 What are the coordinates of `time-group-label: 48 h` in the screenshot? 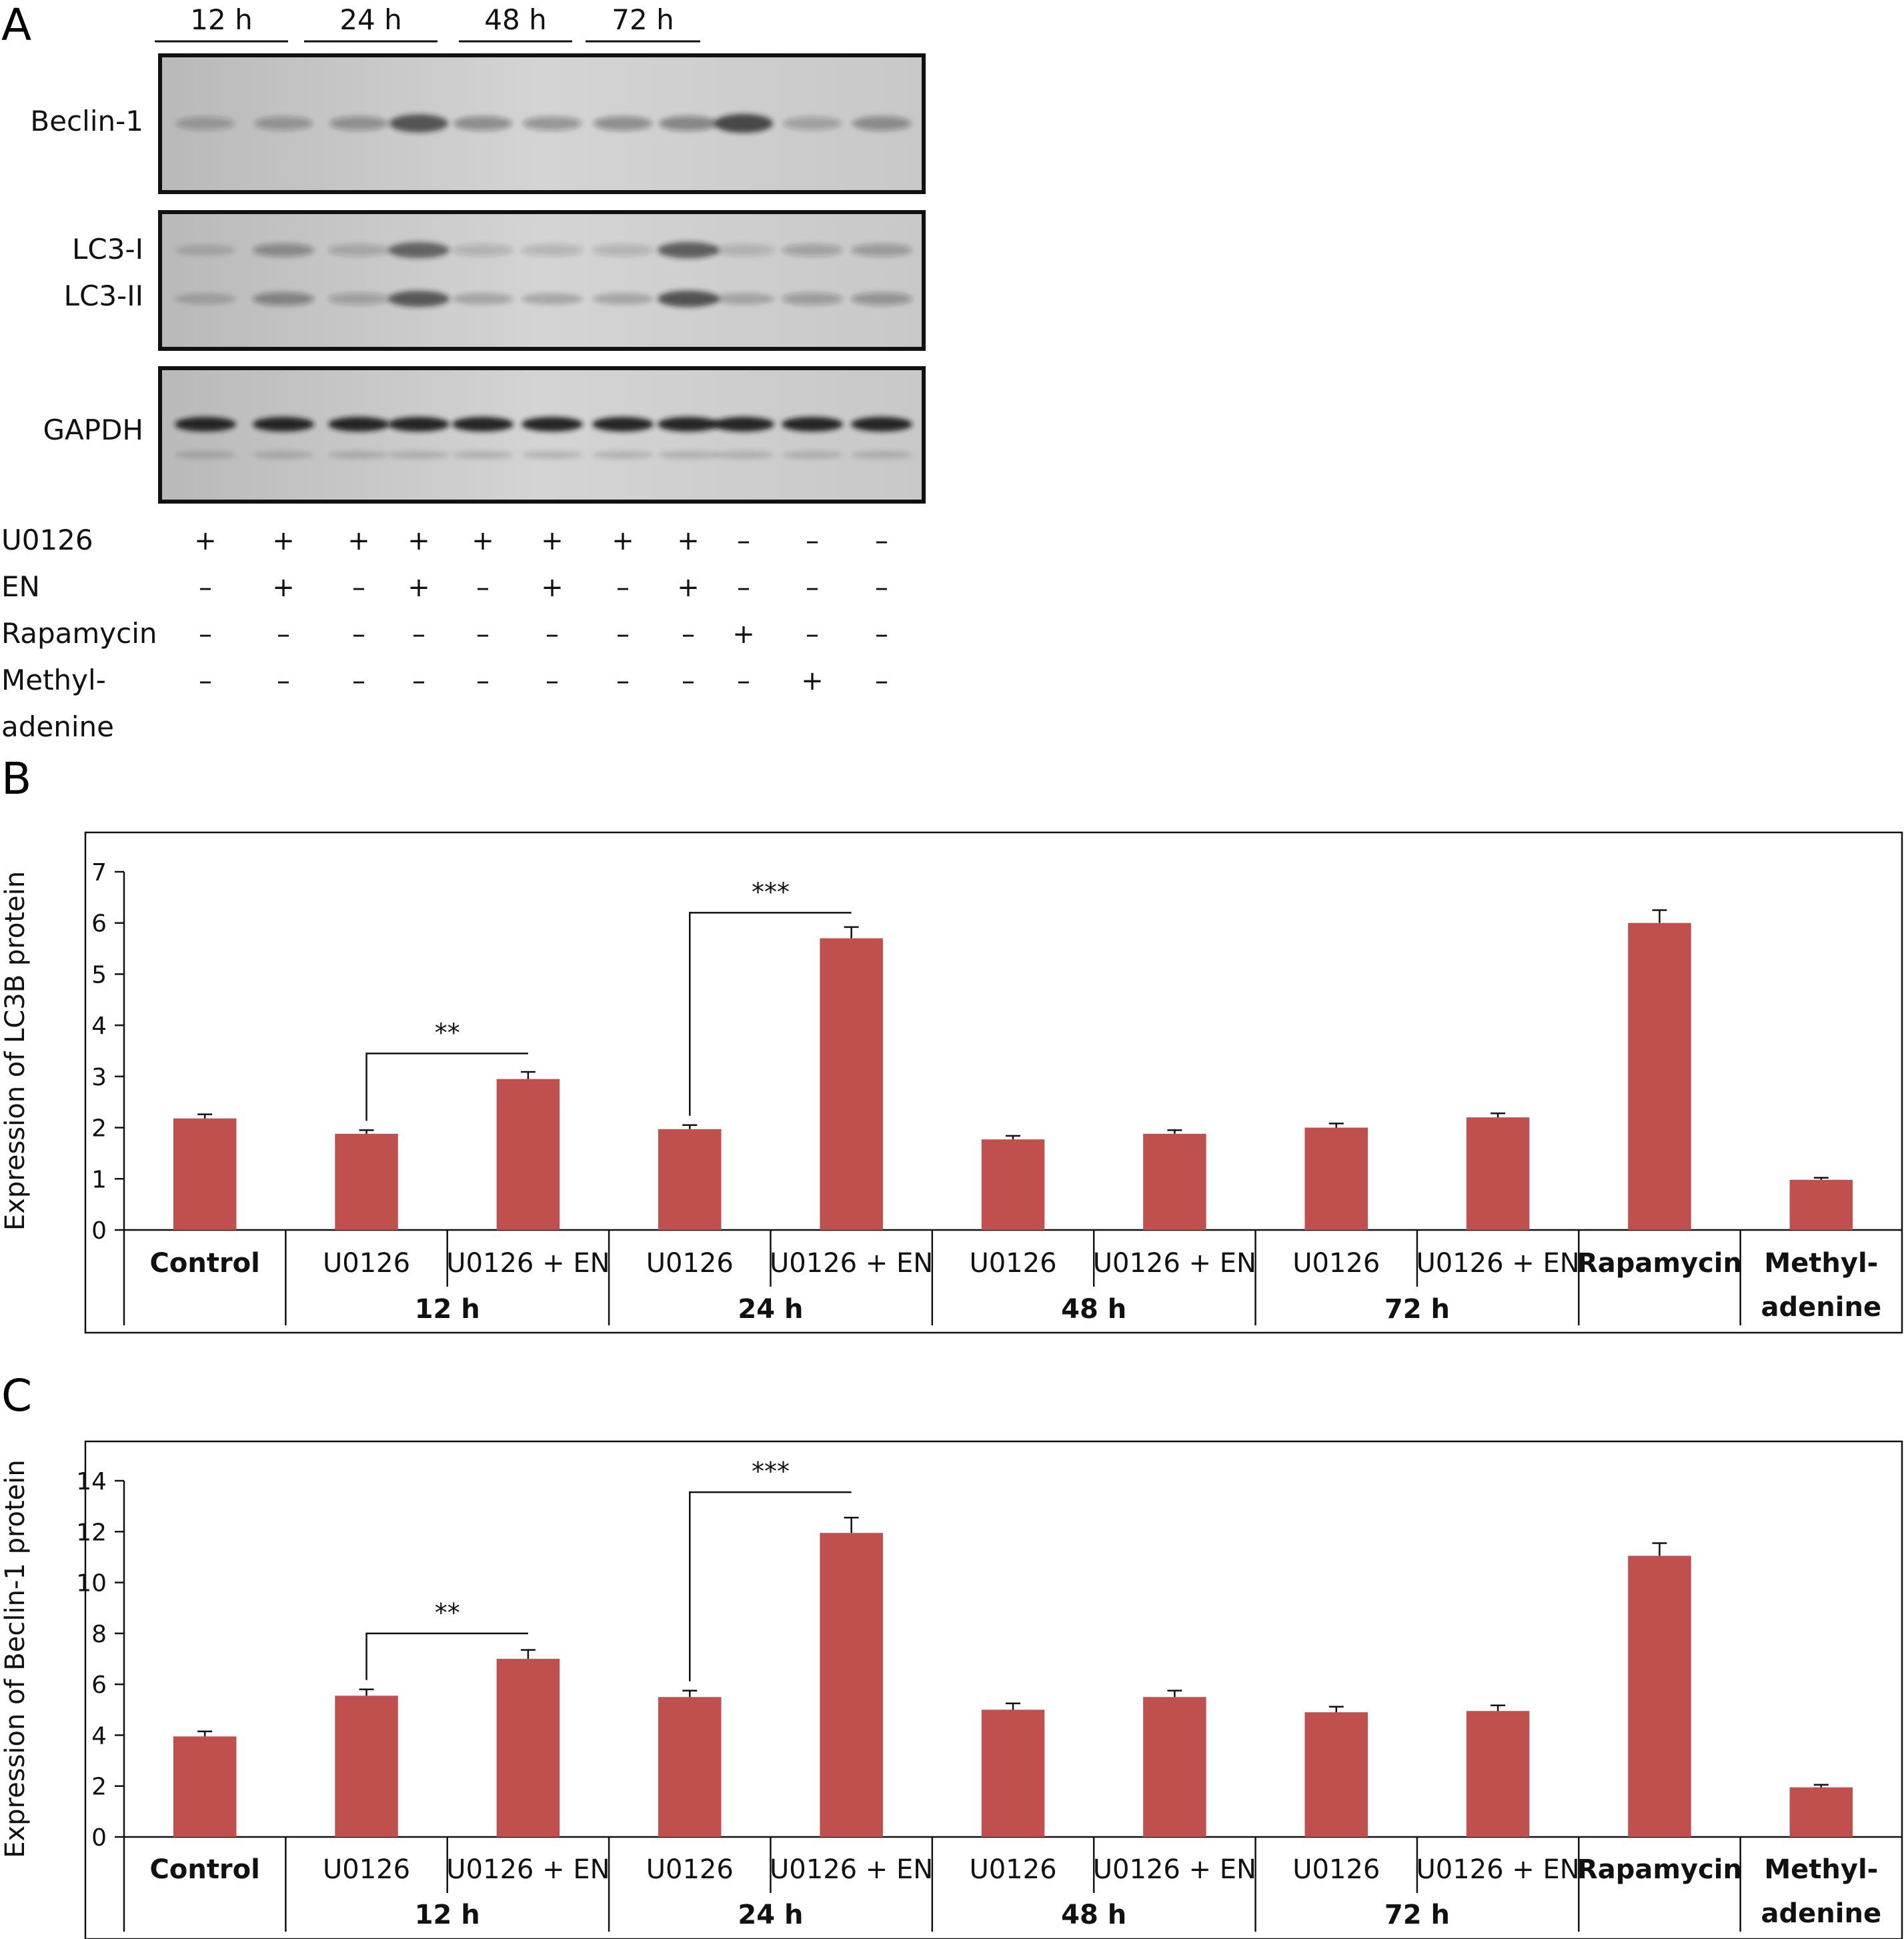 It's located at (515, 19).